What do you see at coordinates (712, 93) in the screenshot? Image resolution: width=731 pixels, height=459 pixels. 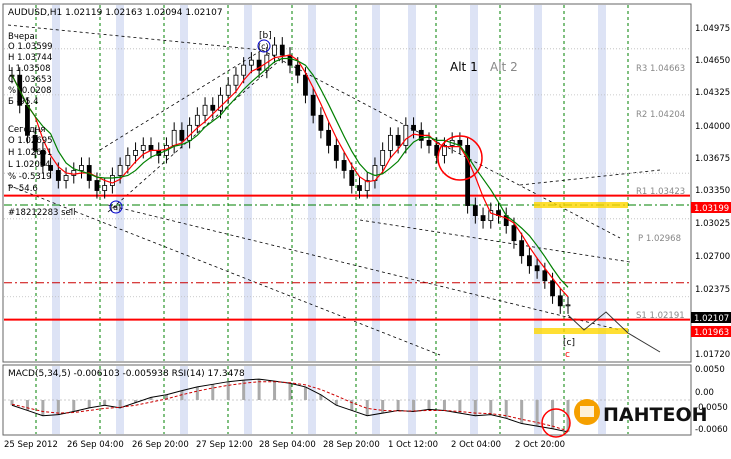 I see `y-tick-label: 1.04325` at bounding box center [712, 93].